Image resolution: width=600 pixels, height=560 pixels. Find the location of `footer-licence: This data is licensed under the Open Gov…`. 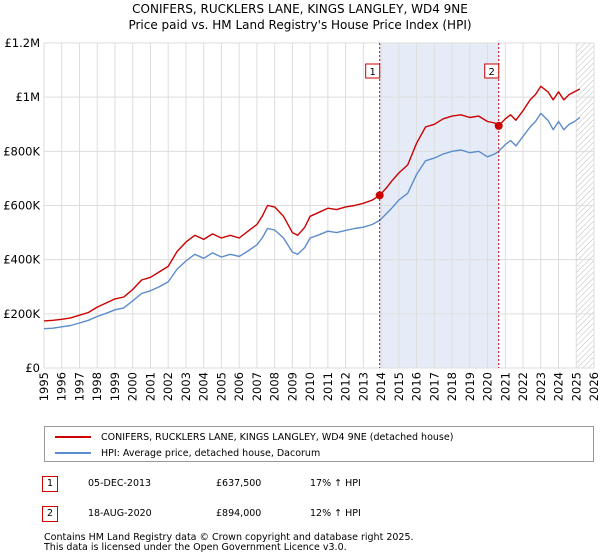

footer-licence: This data is licensed under the Open Gov… is located at coordinates (195, 547).